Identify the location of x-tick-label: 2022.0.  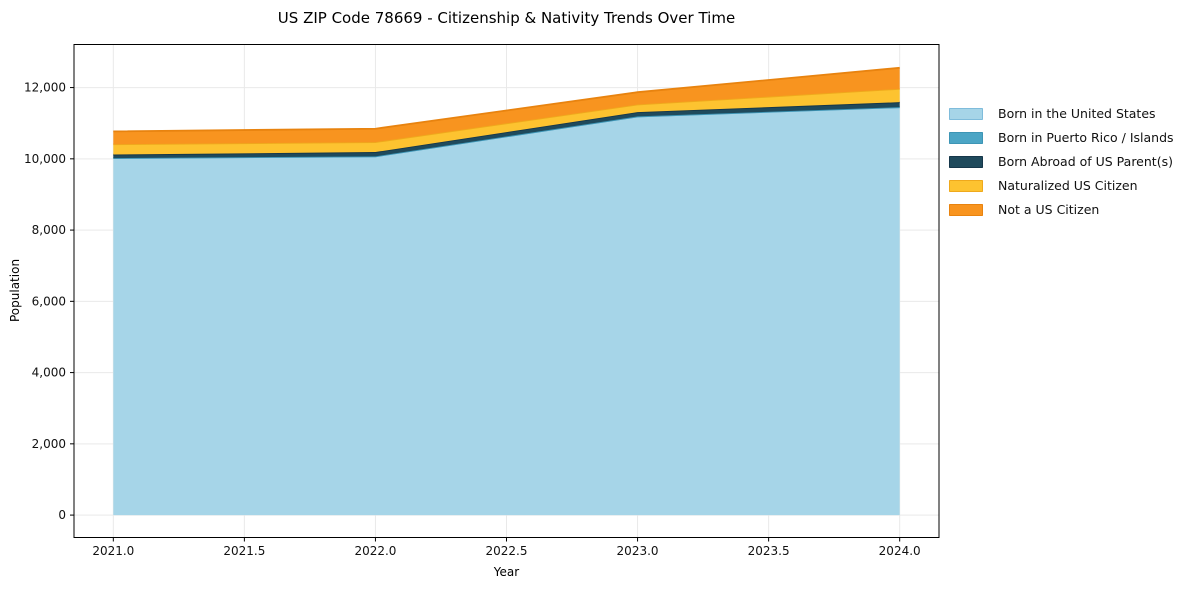
(375, 551).